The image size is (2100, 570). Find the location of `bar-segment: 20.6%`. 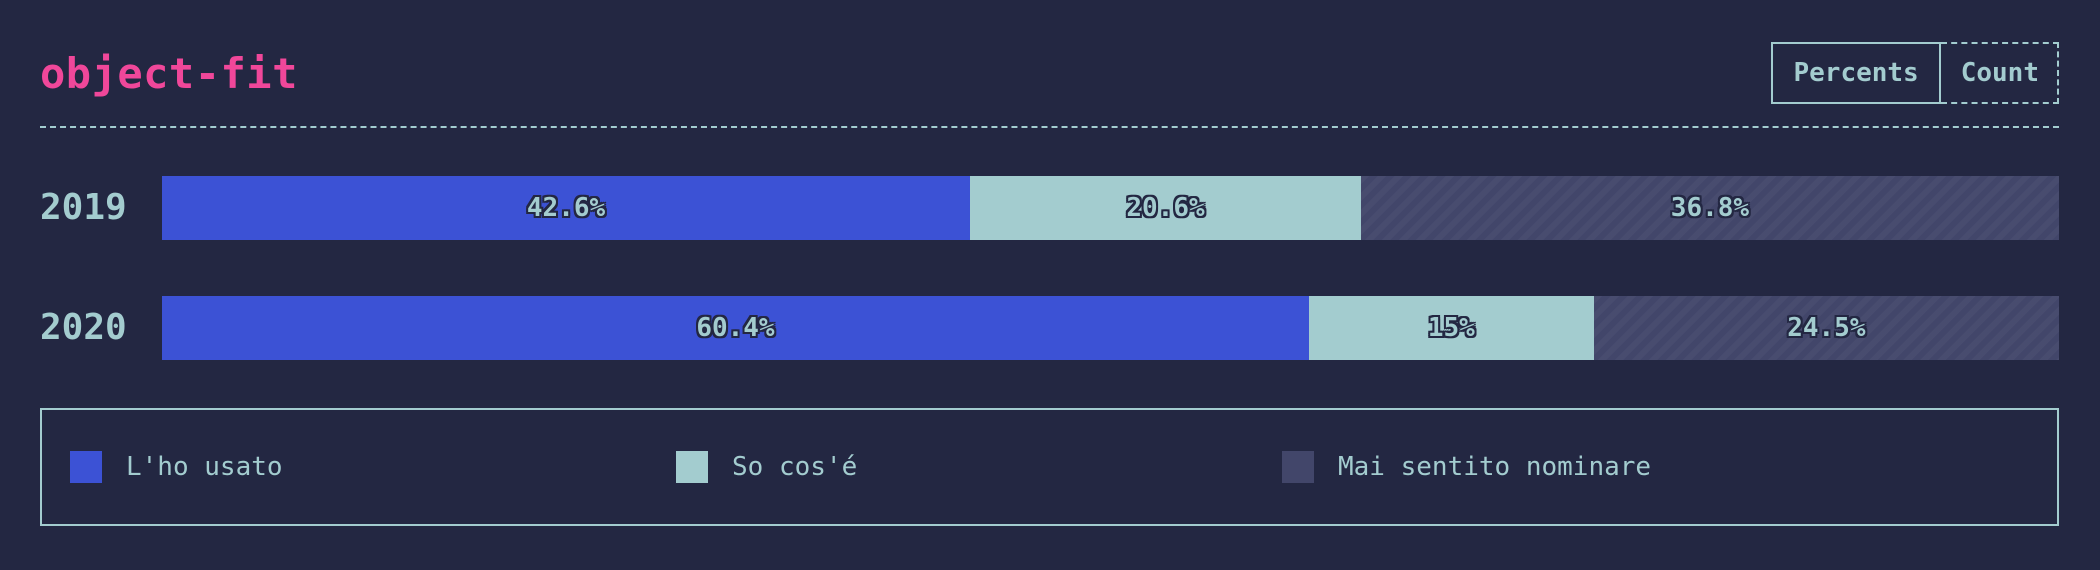

bar-segment: 20.6% is located at coordinates (1165, 208).